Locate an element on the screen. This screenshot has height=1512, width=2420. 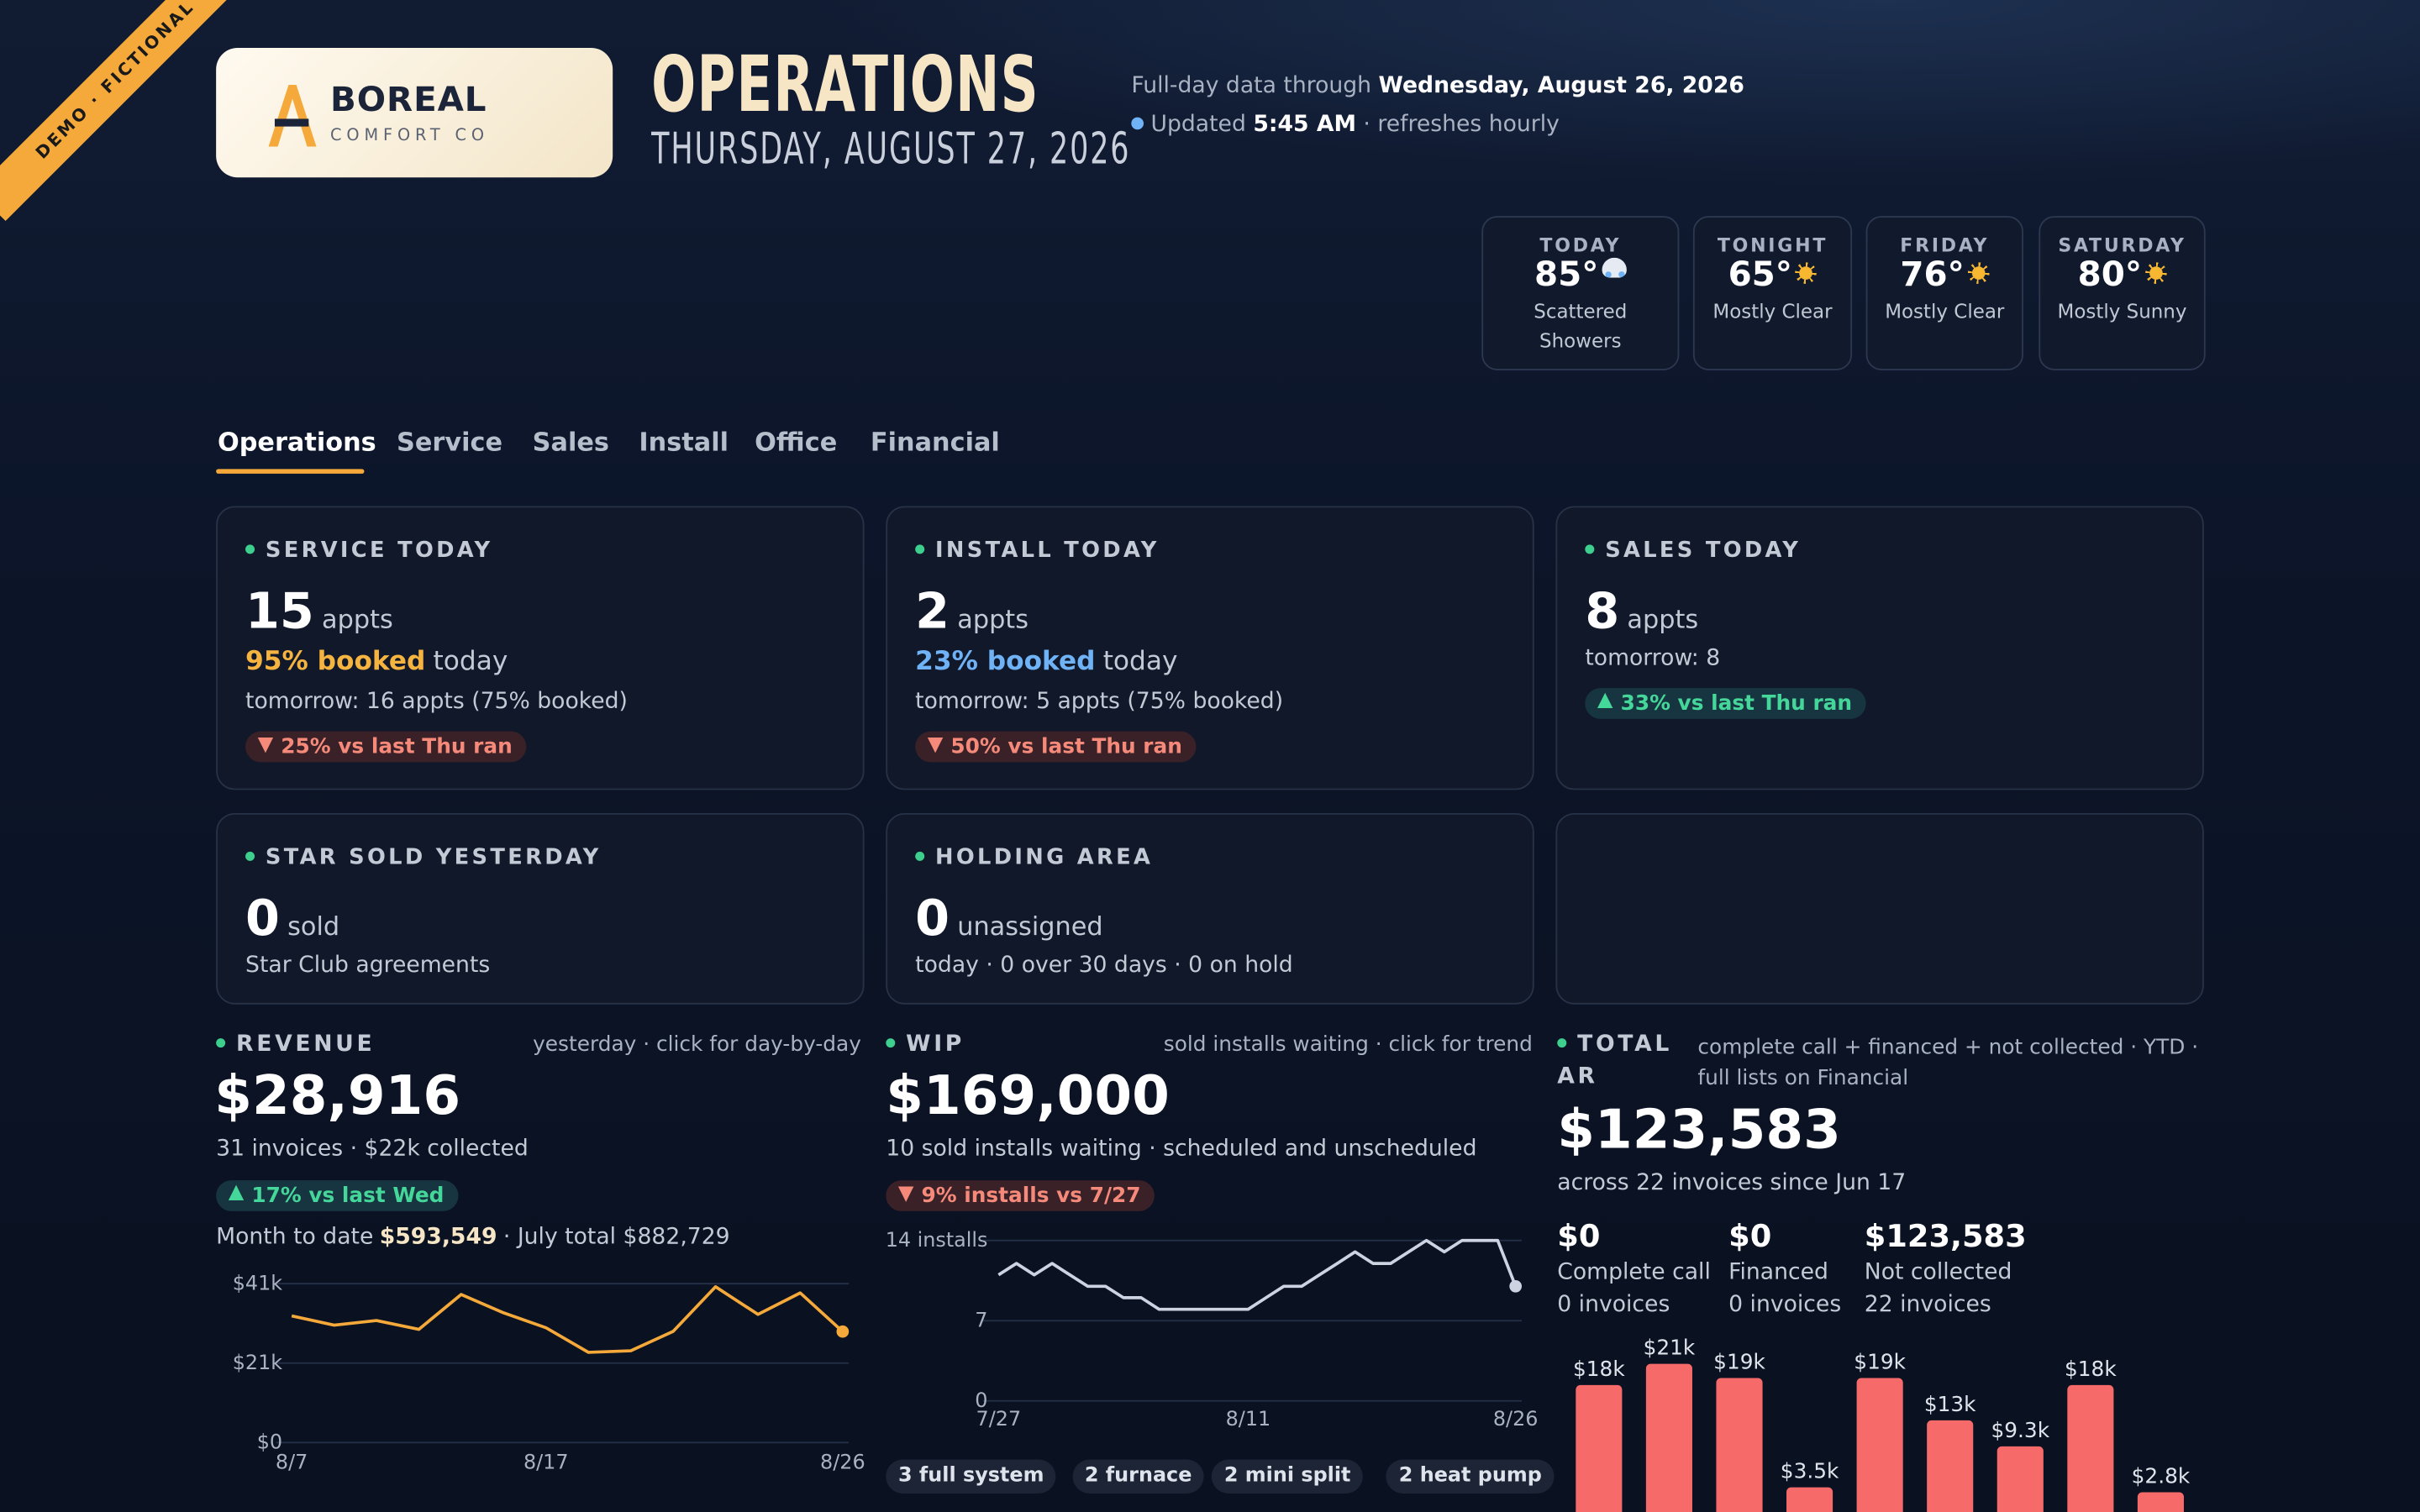
last-point is located at coordinates (1516, 1286).